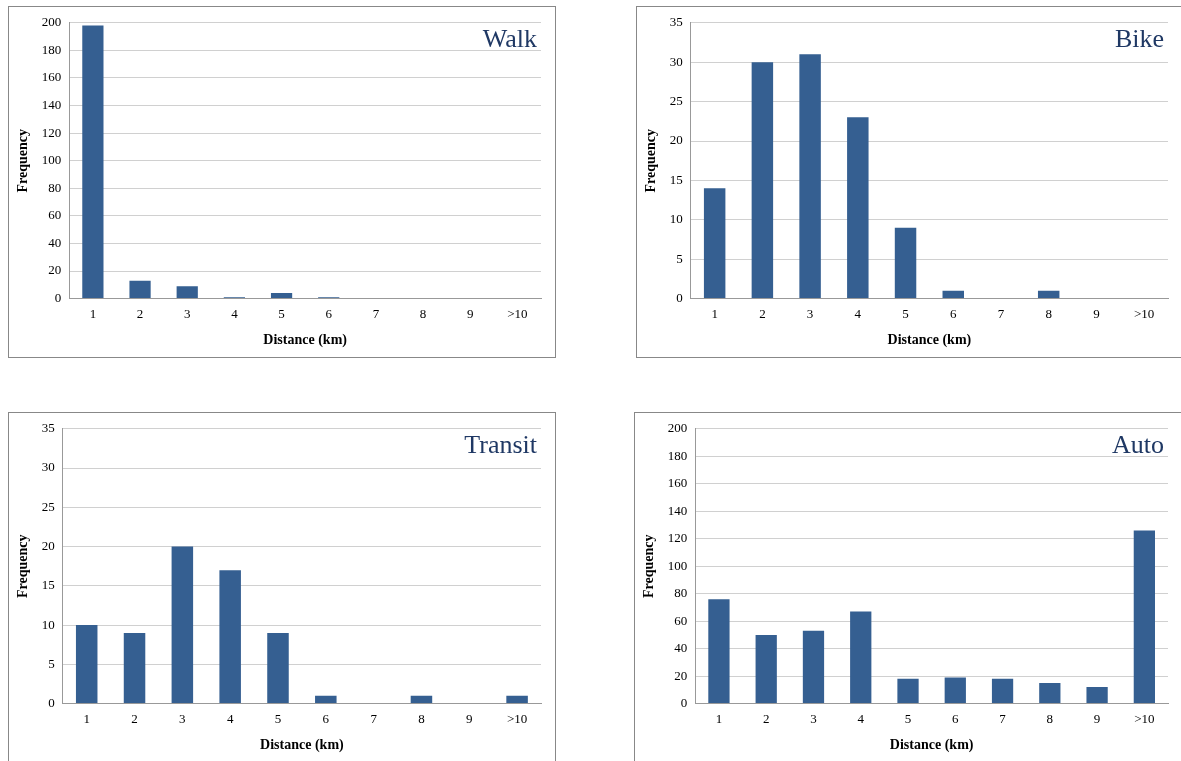 This screenshot has width=1181, height=761. I want to click on chart-title: Bike, so click(1139, 38).